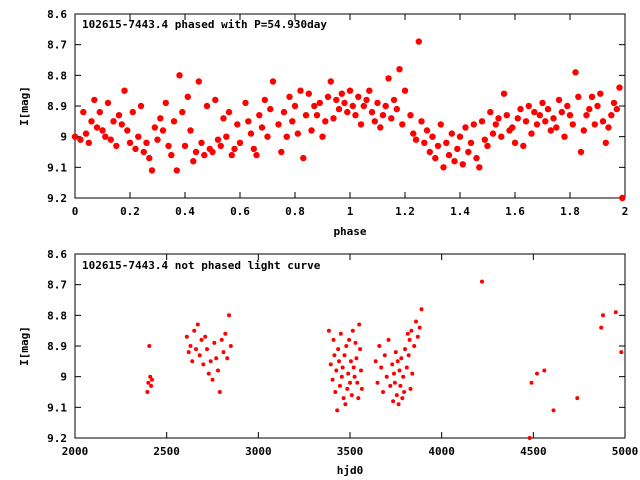 This screenshot has width=640, height=480. I want to click on y-tick-label: 8.9, so click(57, 106).